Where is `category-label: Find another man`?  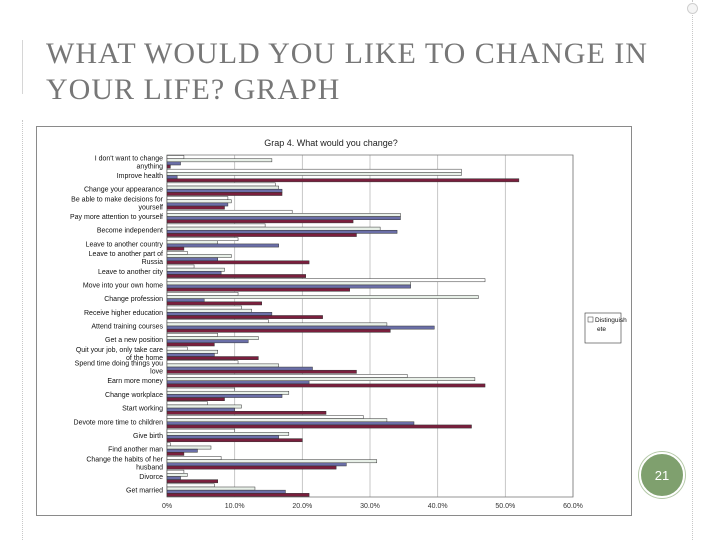
category-label: Find another man is located at coordinates (135, 450).